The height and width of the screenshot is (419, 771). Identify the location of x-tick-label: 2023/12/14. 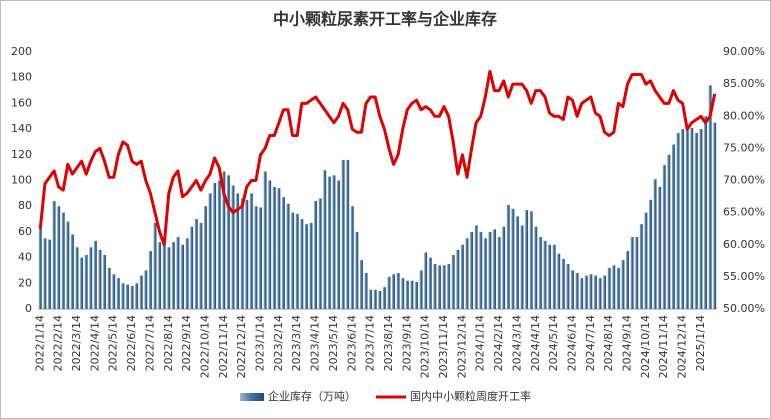
(461, 346).